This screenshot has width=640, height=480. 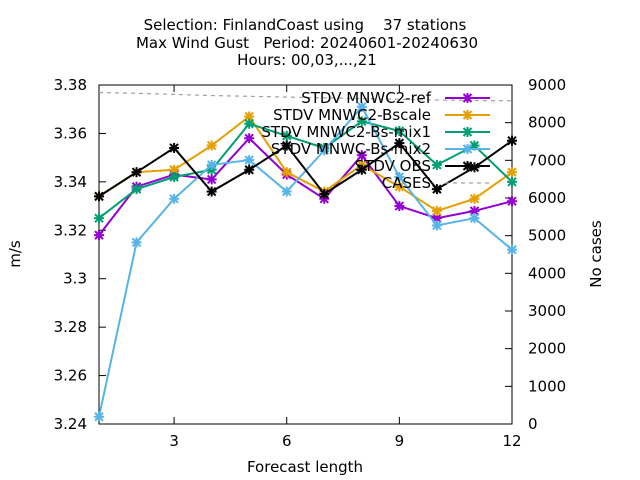 I want to click on legend-item: STDV MNWC2-Bscale, so click(x=381, y=115).